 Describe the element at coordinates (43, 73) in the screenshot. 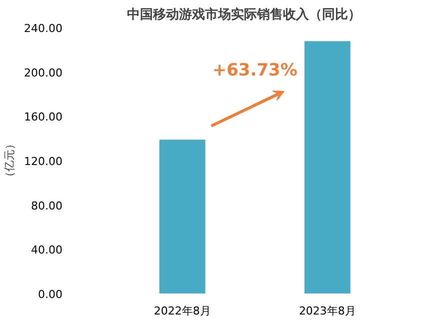

I see `y-tick-label: 200.00` at that location.